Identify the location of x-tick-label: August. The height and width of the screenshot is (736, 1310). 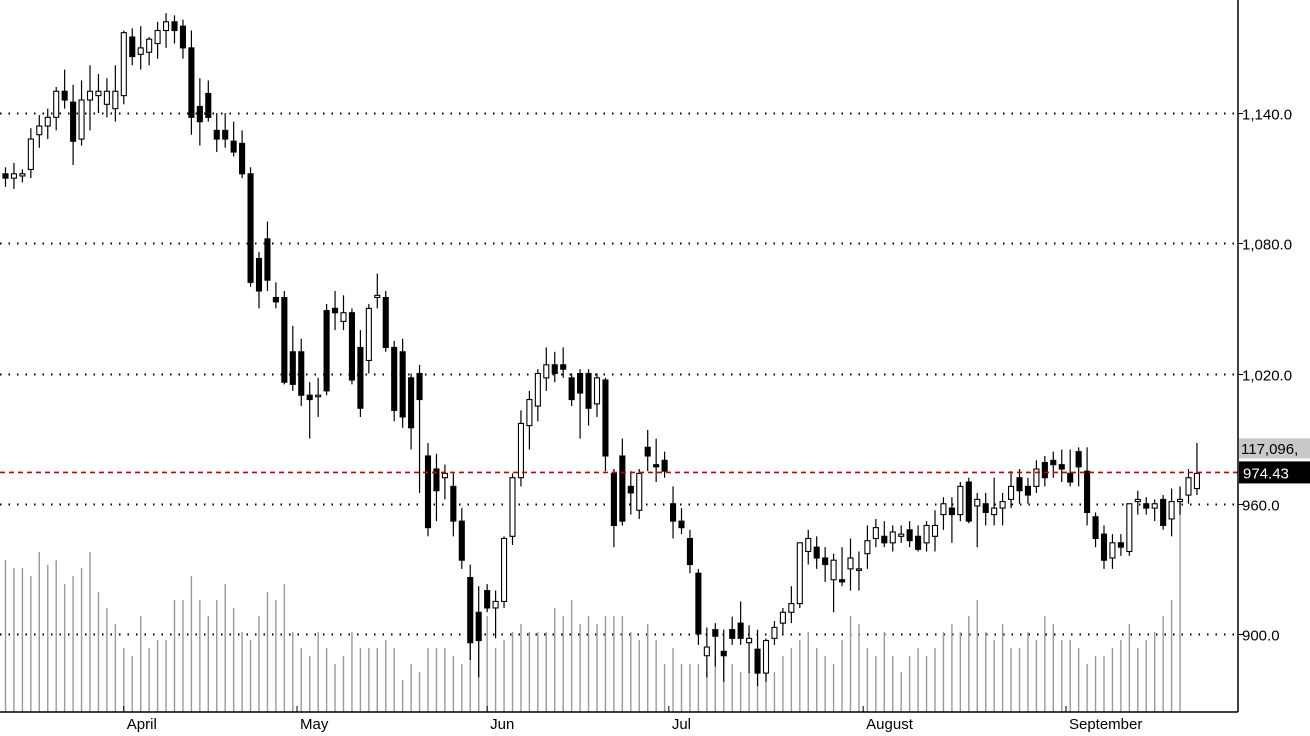
(890, 724).